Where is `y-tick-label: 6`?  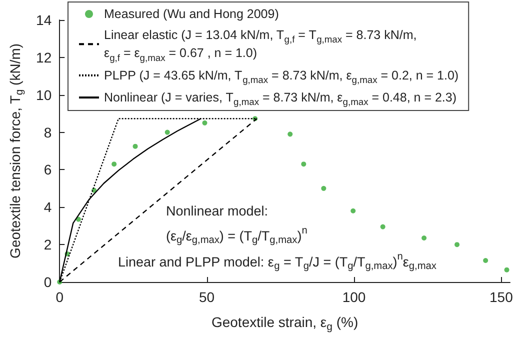 y-tick-label: 6 is located at coordinates (48, 170).